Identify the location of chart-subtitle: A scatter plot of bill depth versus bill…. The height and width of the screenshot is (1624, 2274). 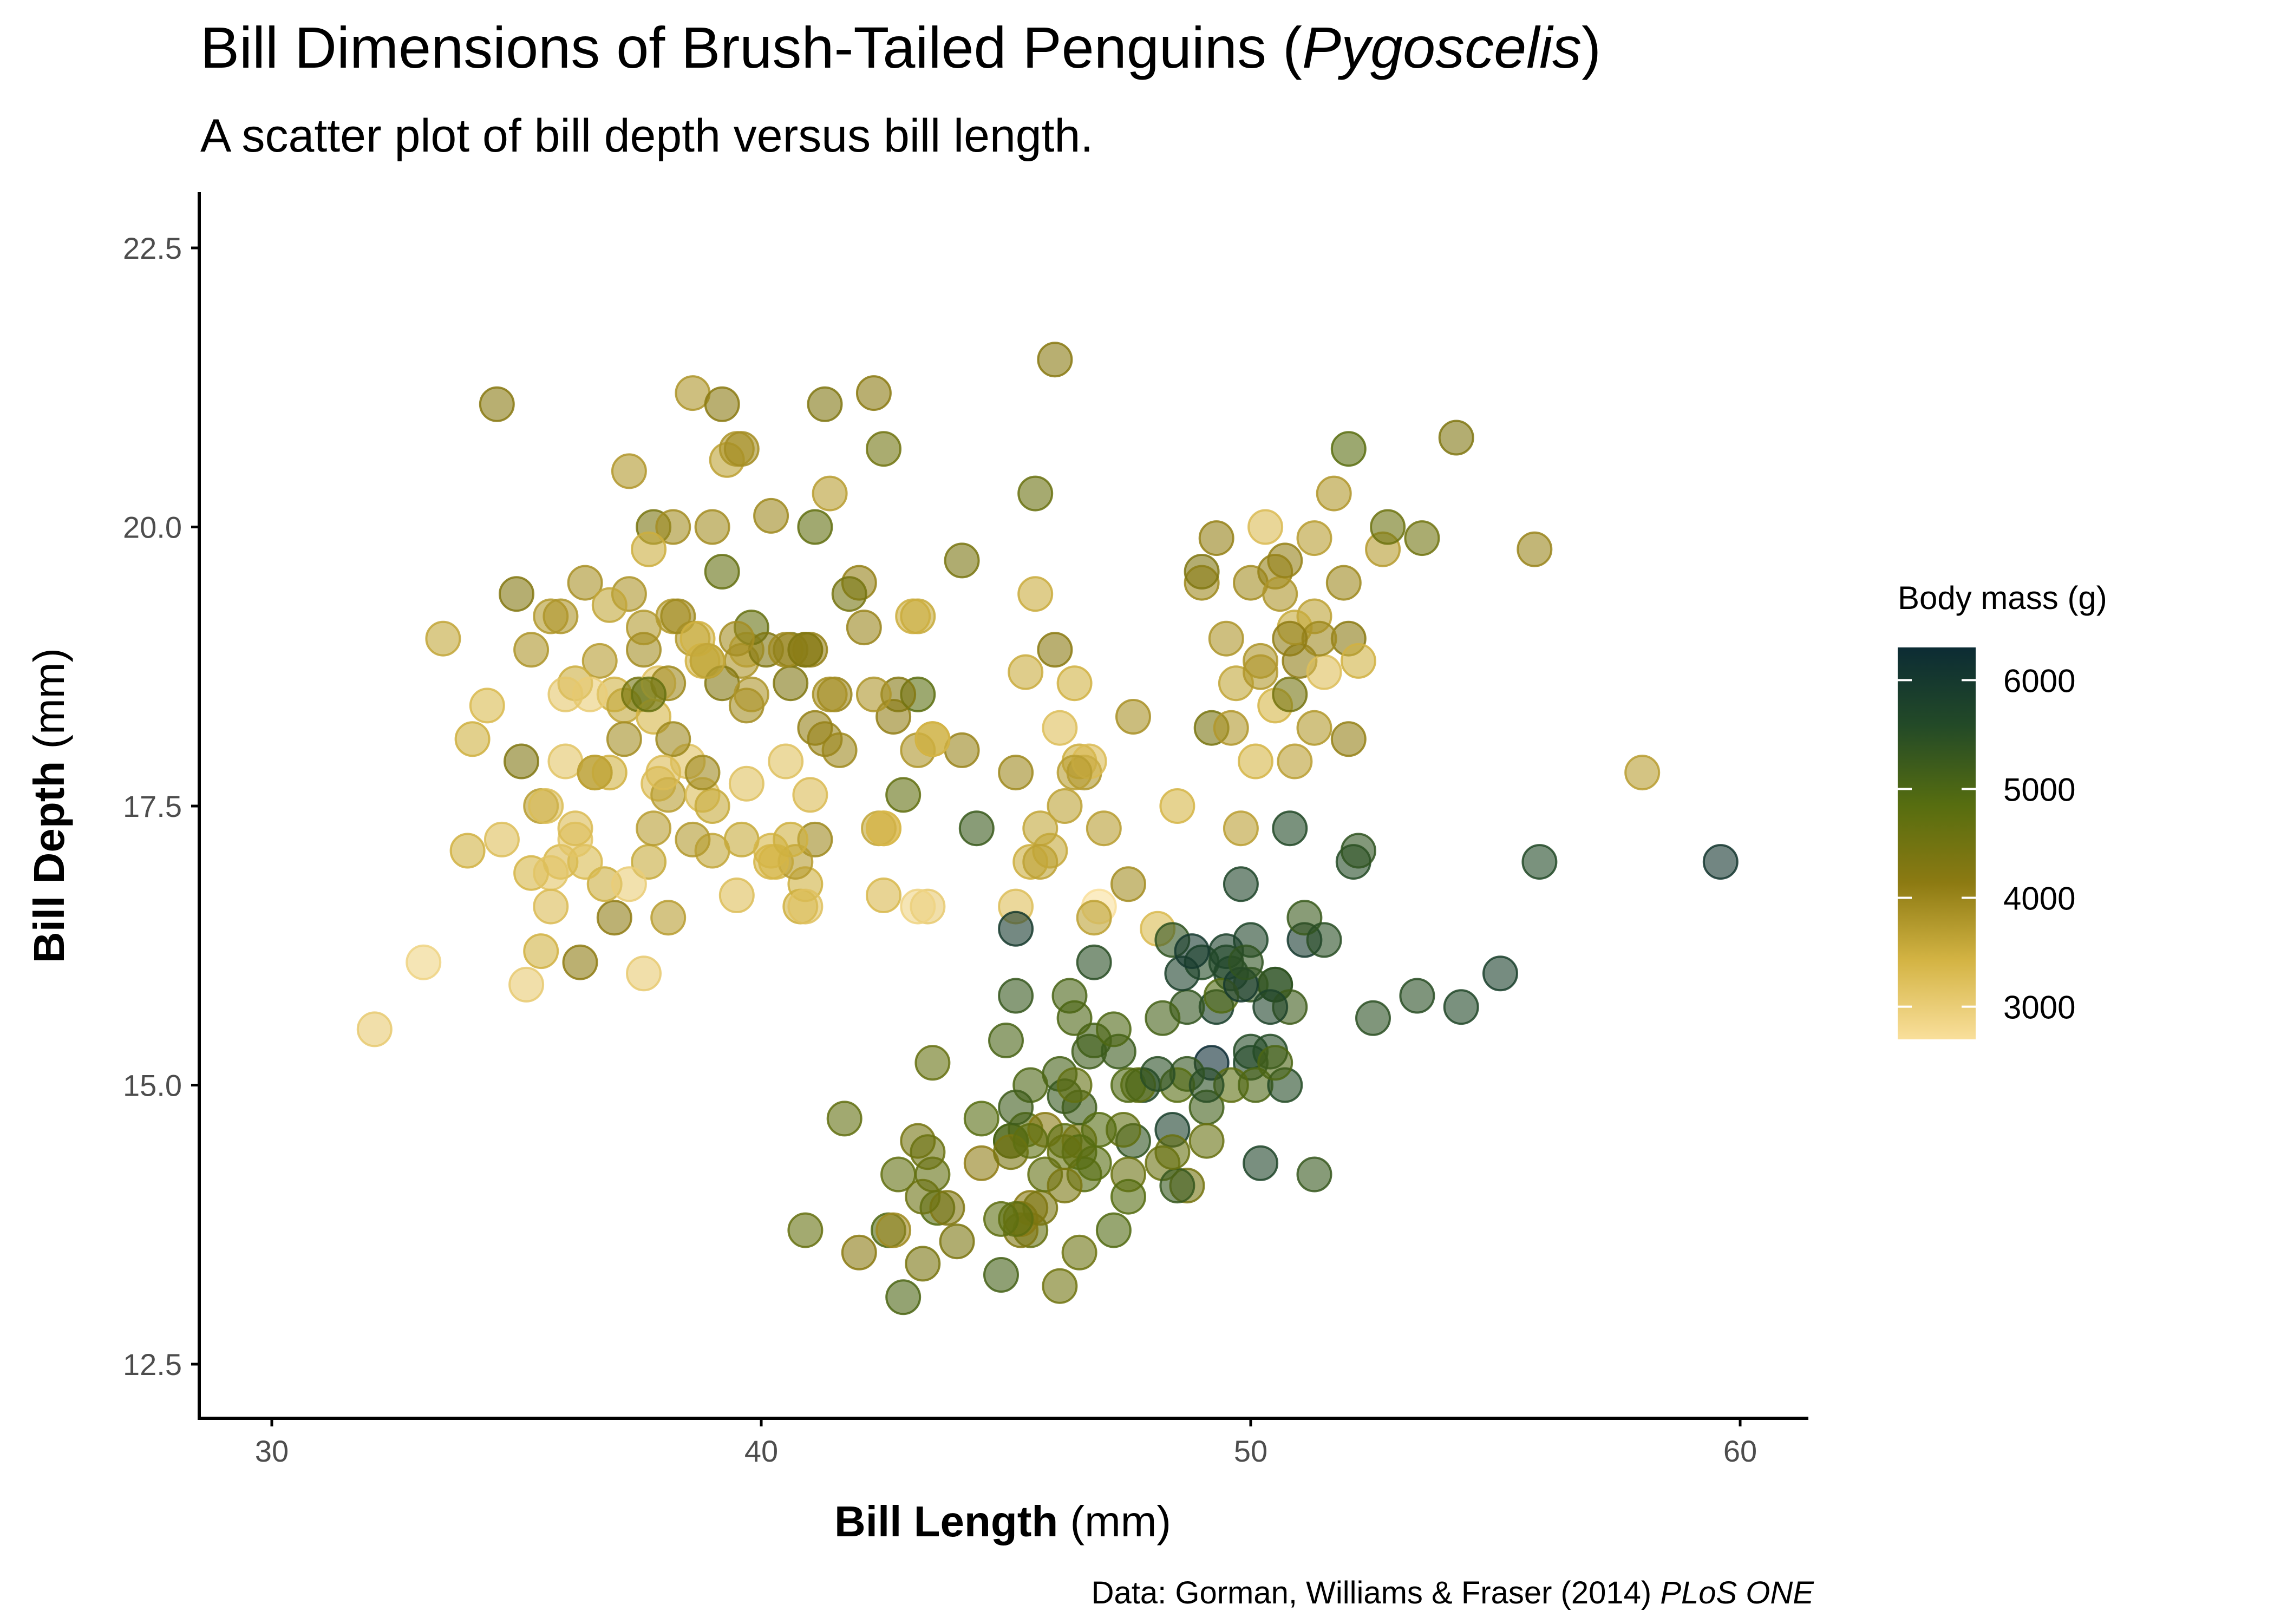
(647, 136).